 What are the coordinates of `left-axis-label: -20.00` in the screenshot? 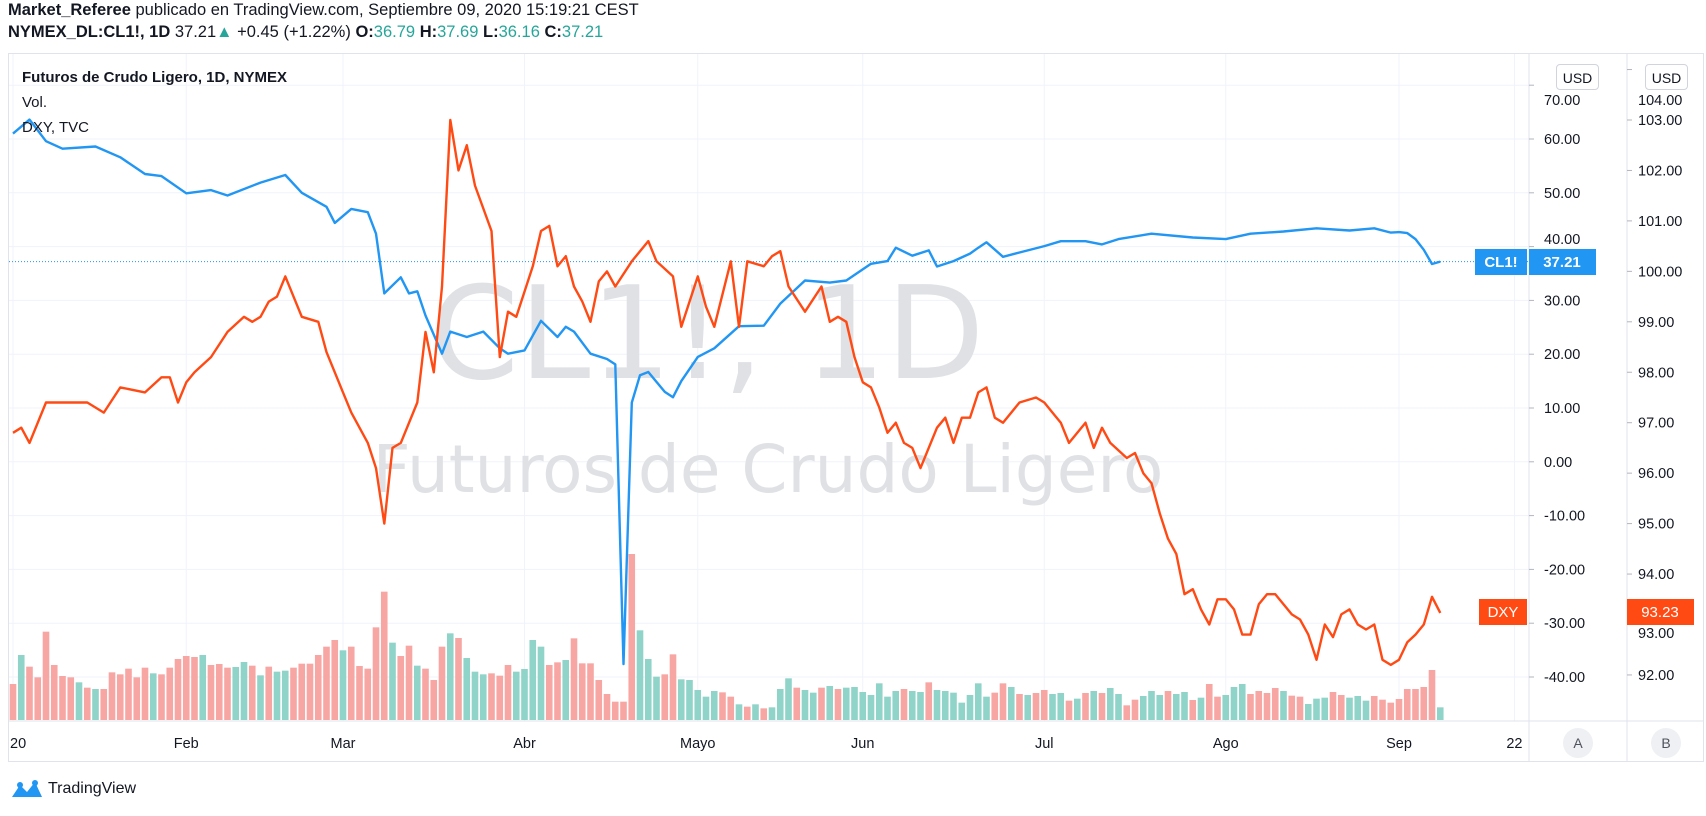 It's located at (1564, 570).